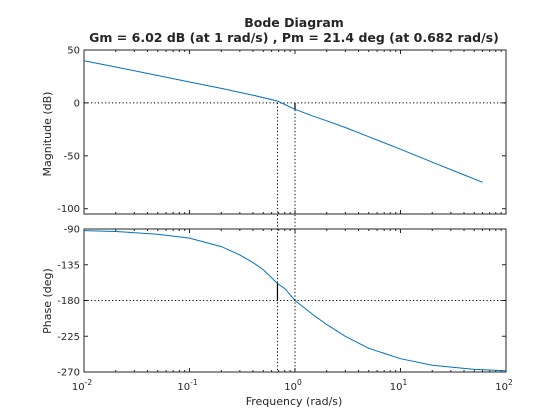 This screenshot has width=560, height=420. Describe the element at coordinates (194, 382) in the screenshot. I see `xtick-exponent: -1` at that location.